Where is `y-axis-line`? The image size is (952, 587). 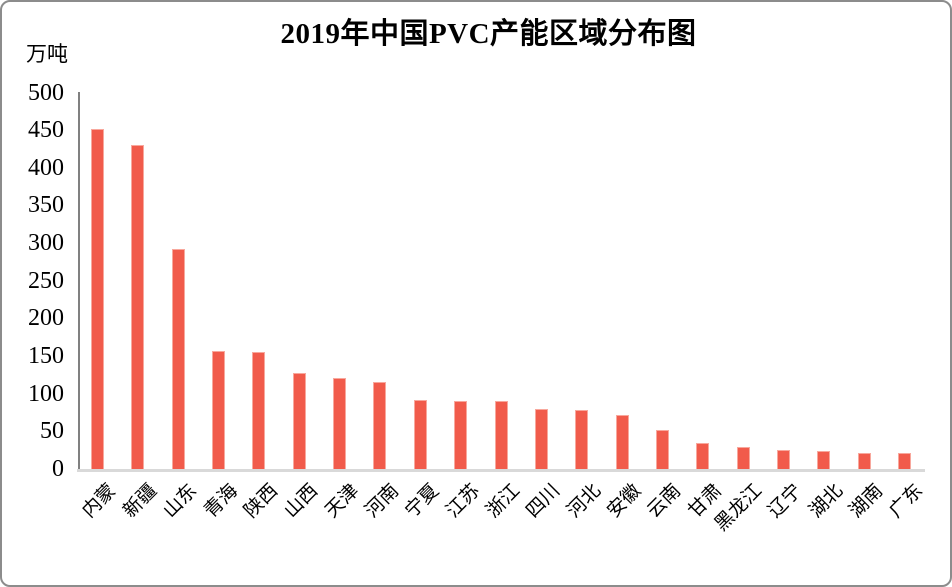 y-axis-line is located at coordinates (79, 281).